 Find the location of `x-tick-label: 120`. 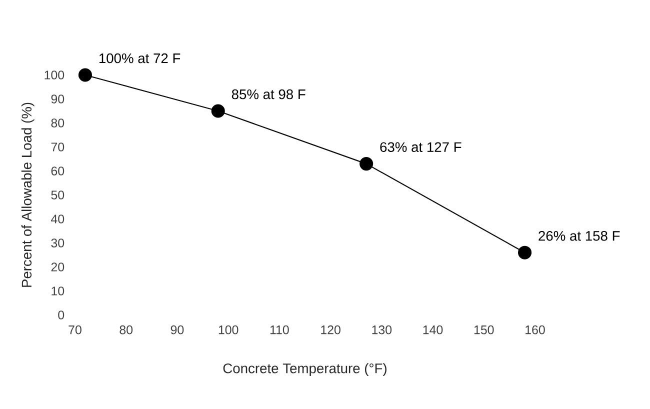

x-tick-label: 120 is located at coordinates (330, 329).